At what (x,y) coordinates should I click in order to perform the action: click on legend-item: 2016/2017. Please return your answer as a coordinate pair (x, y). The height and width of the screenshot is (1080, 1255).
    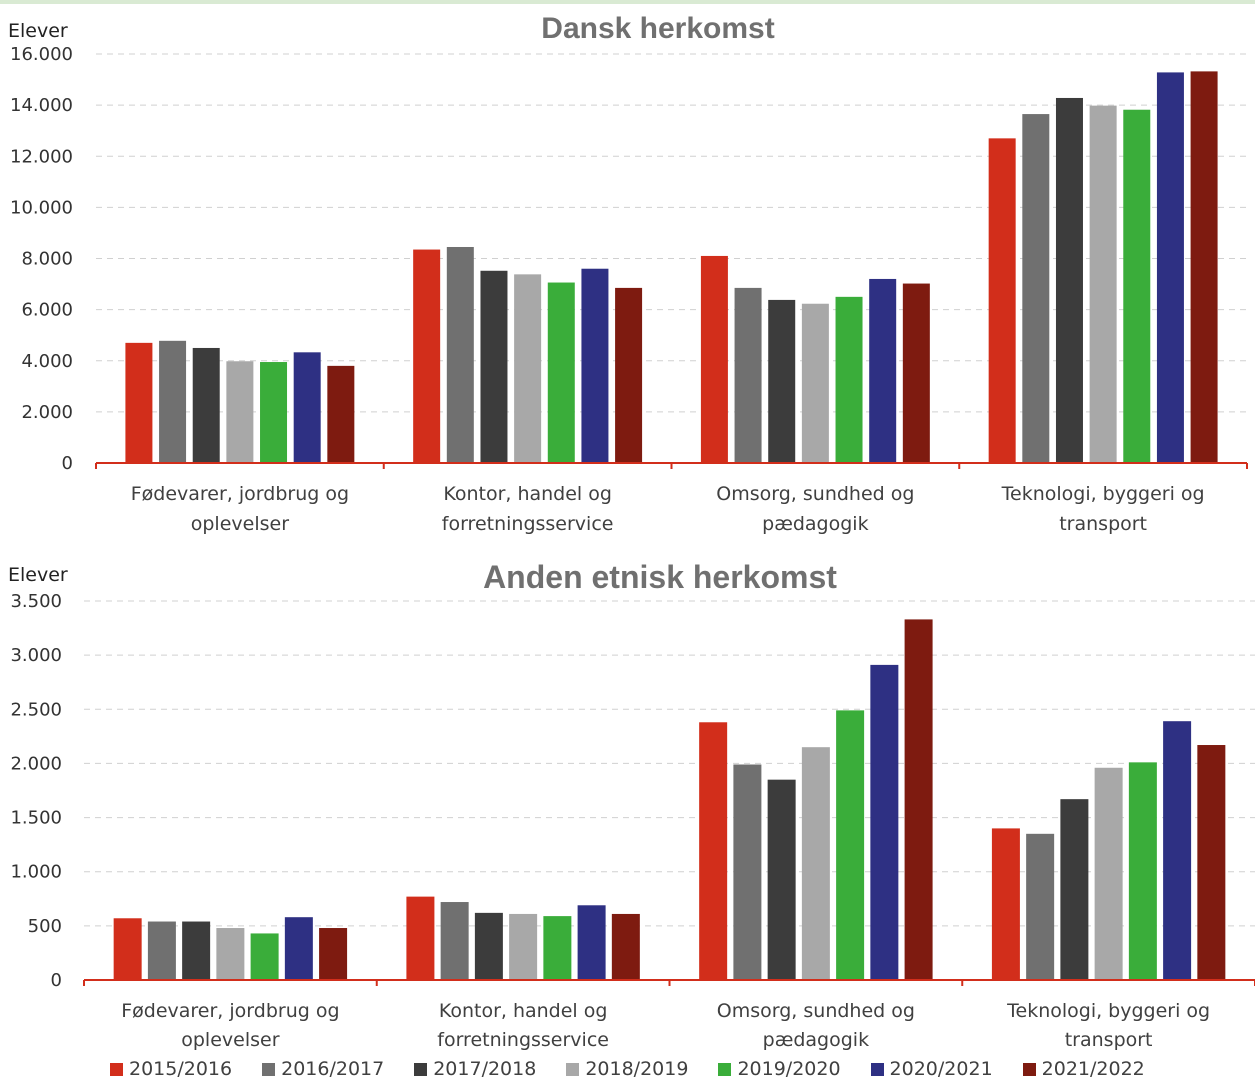
    Looking at the image, I should click on (323, 1069).